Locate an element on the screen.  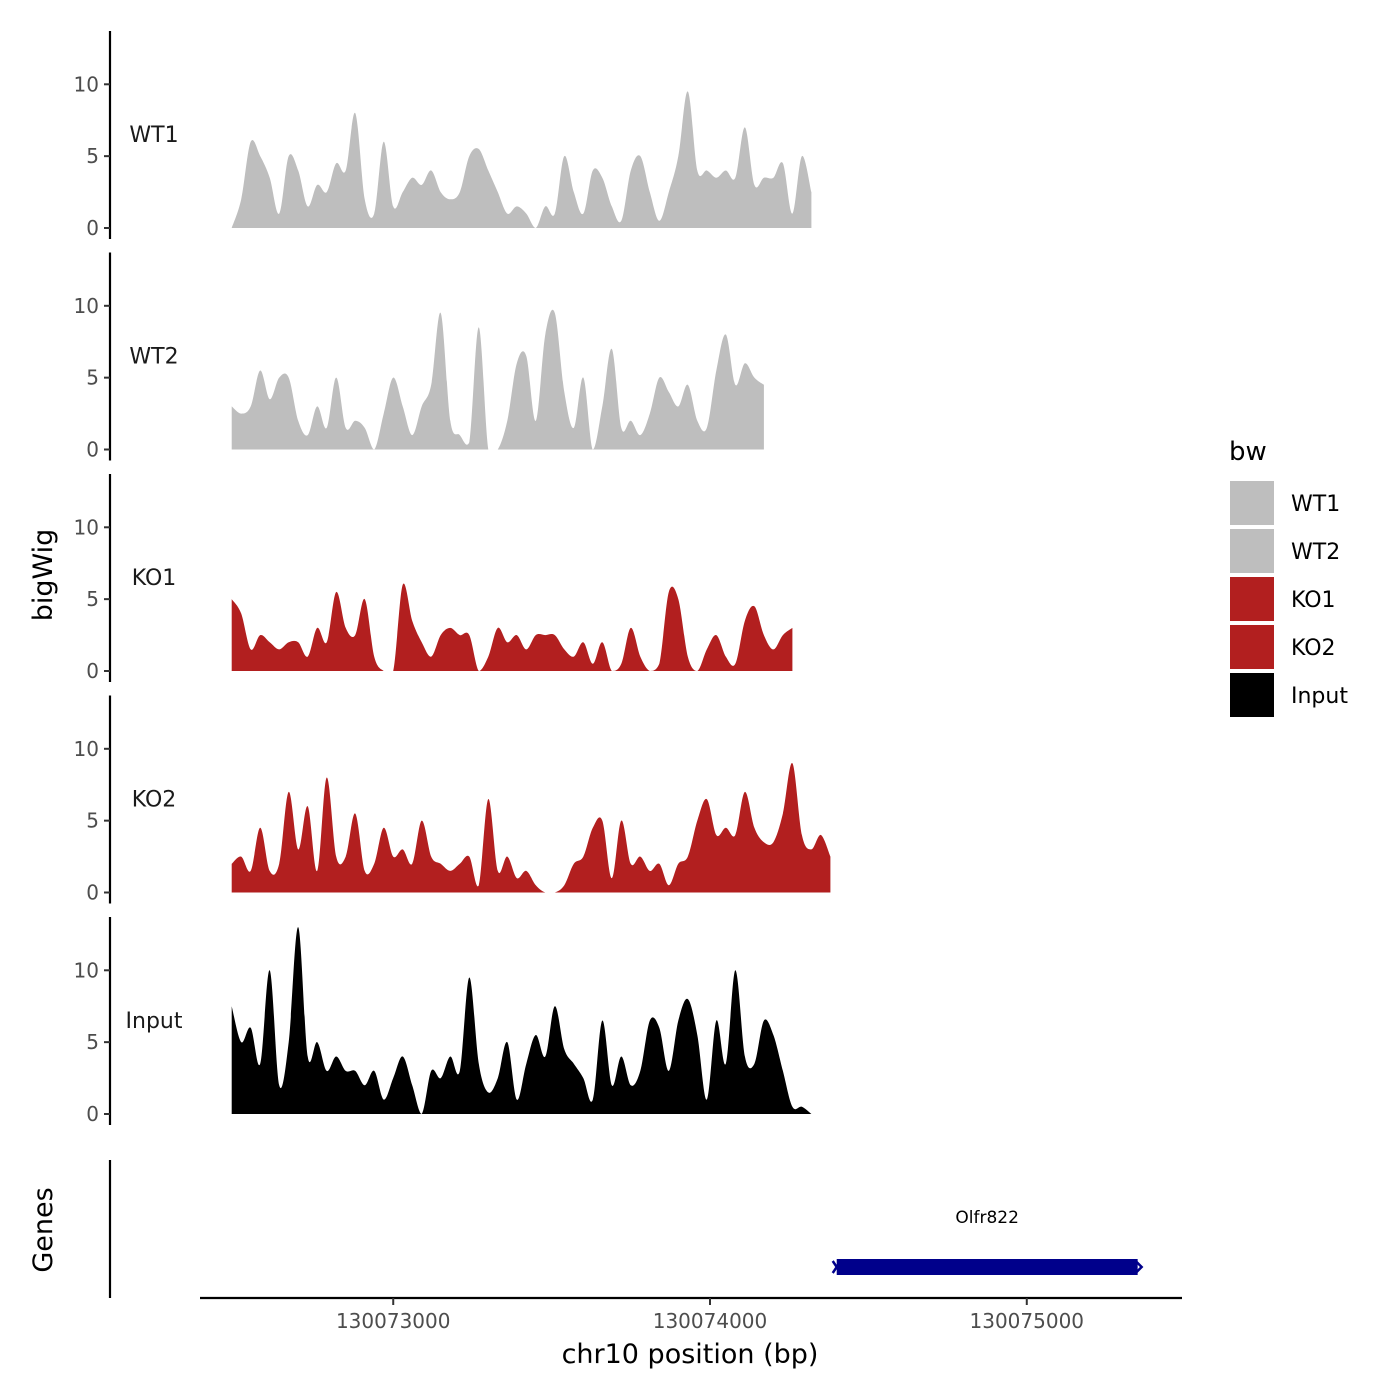
track-label-wt1: WT1 is located at coordinates (153, 135).